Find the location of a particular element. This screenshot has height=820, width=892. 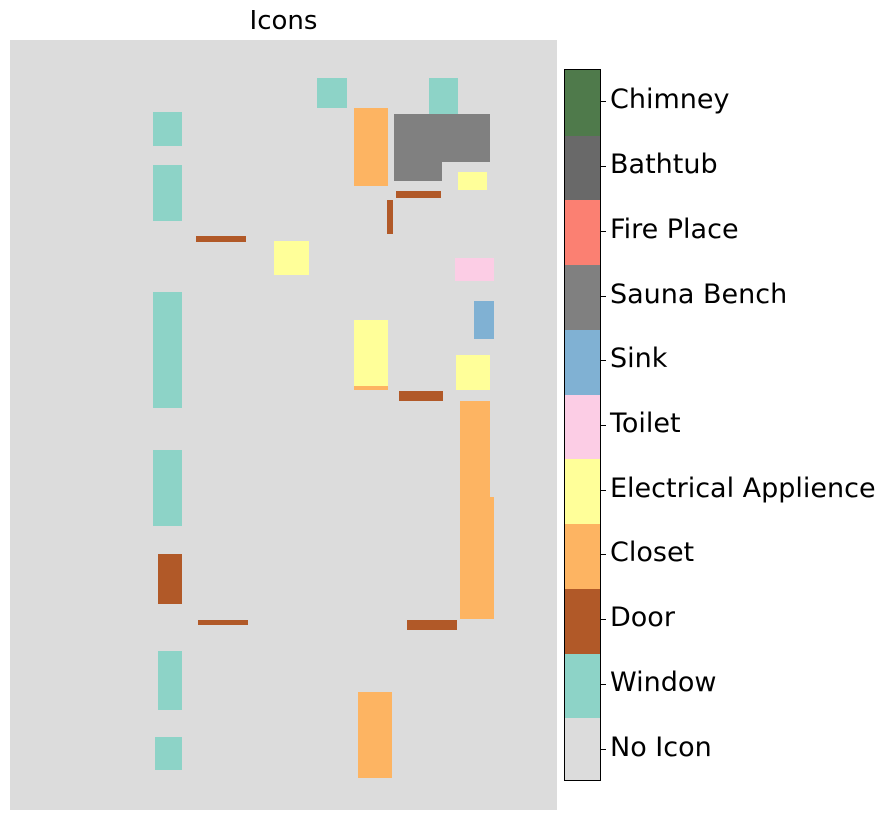

colorbar-label: Window is located at coordinates (663, 682).